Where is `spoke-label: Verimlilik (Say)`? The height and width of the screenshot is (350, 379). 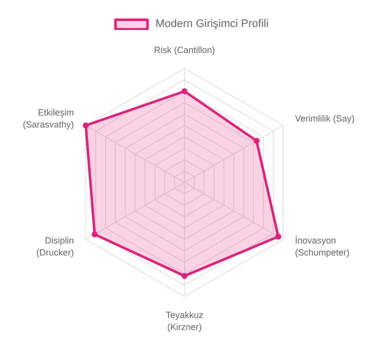
spoke-label: Verimlilik (Say) is located at coordinates (325, 119).